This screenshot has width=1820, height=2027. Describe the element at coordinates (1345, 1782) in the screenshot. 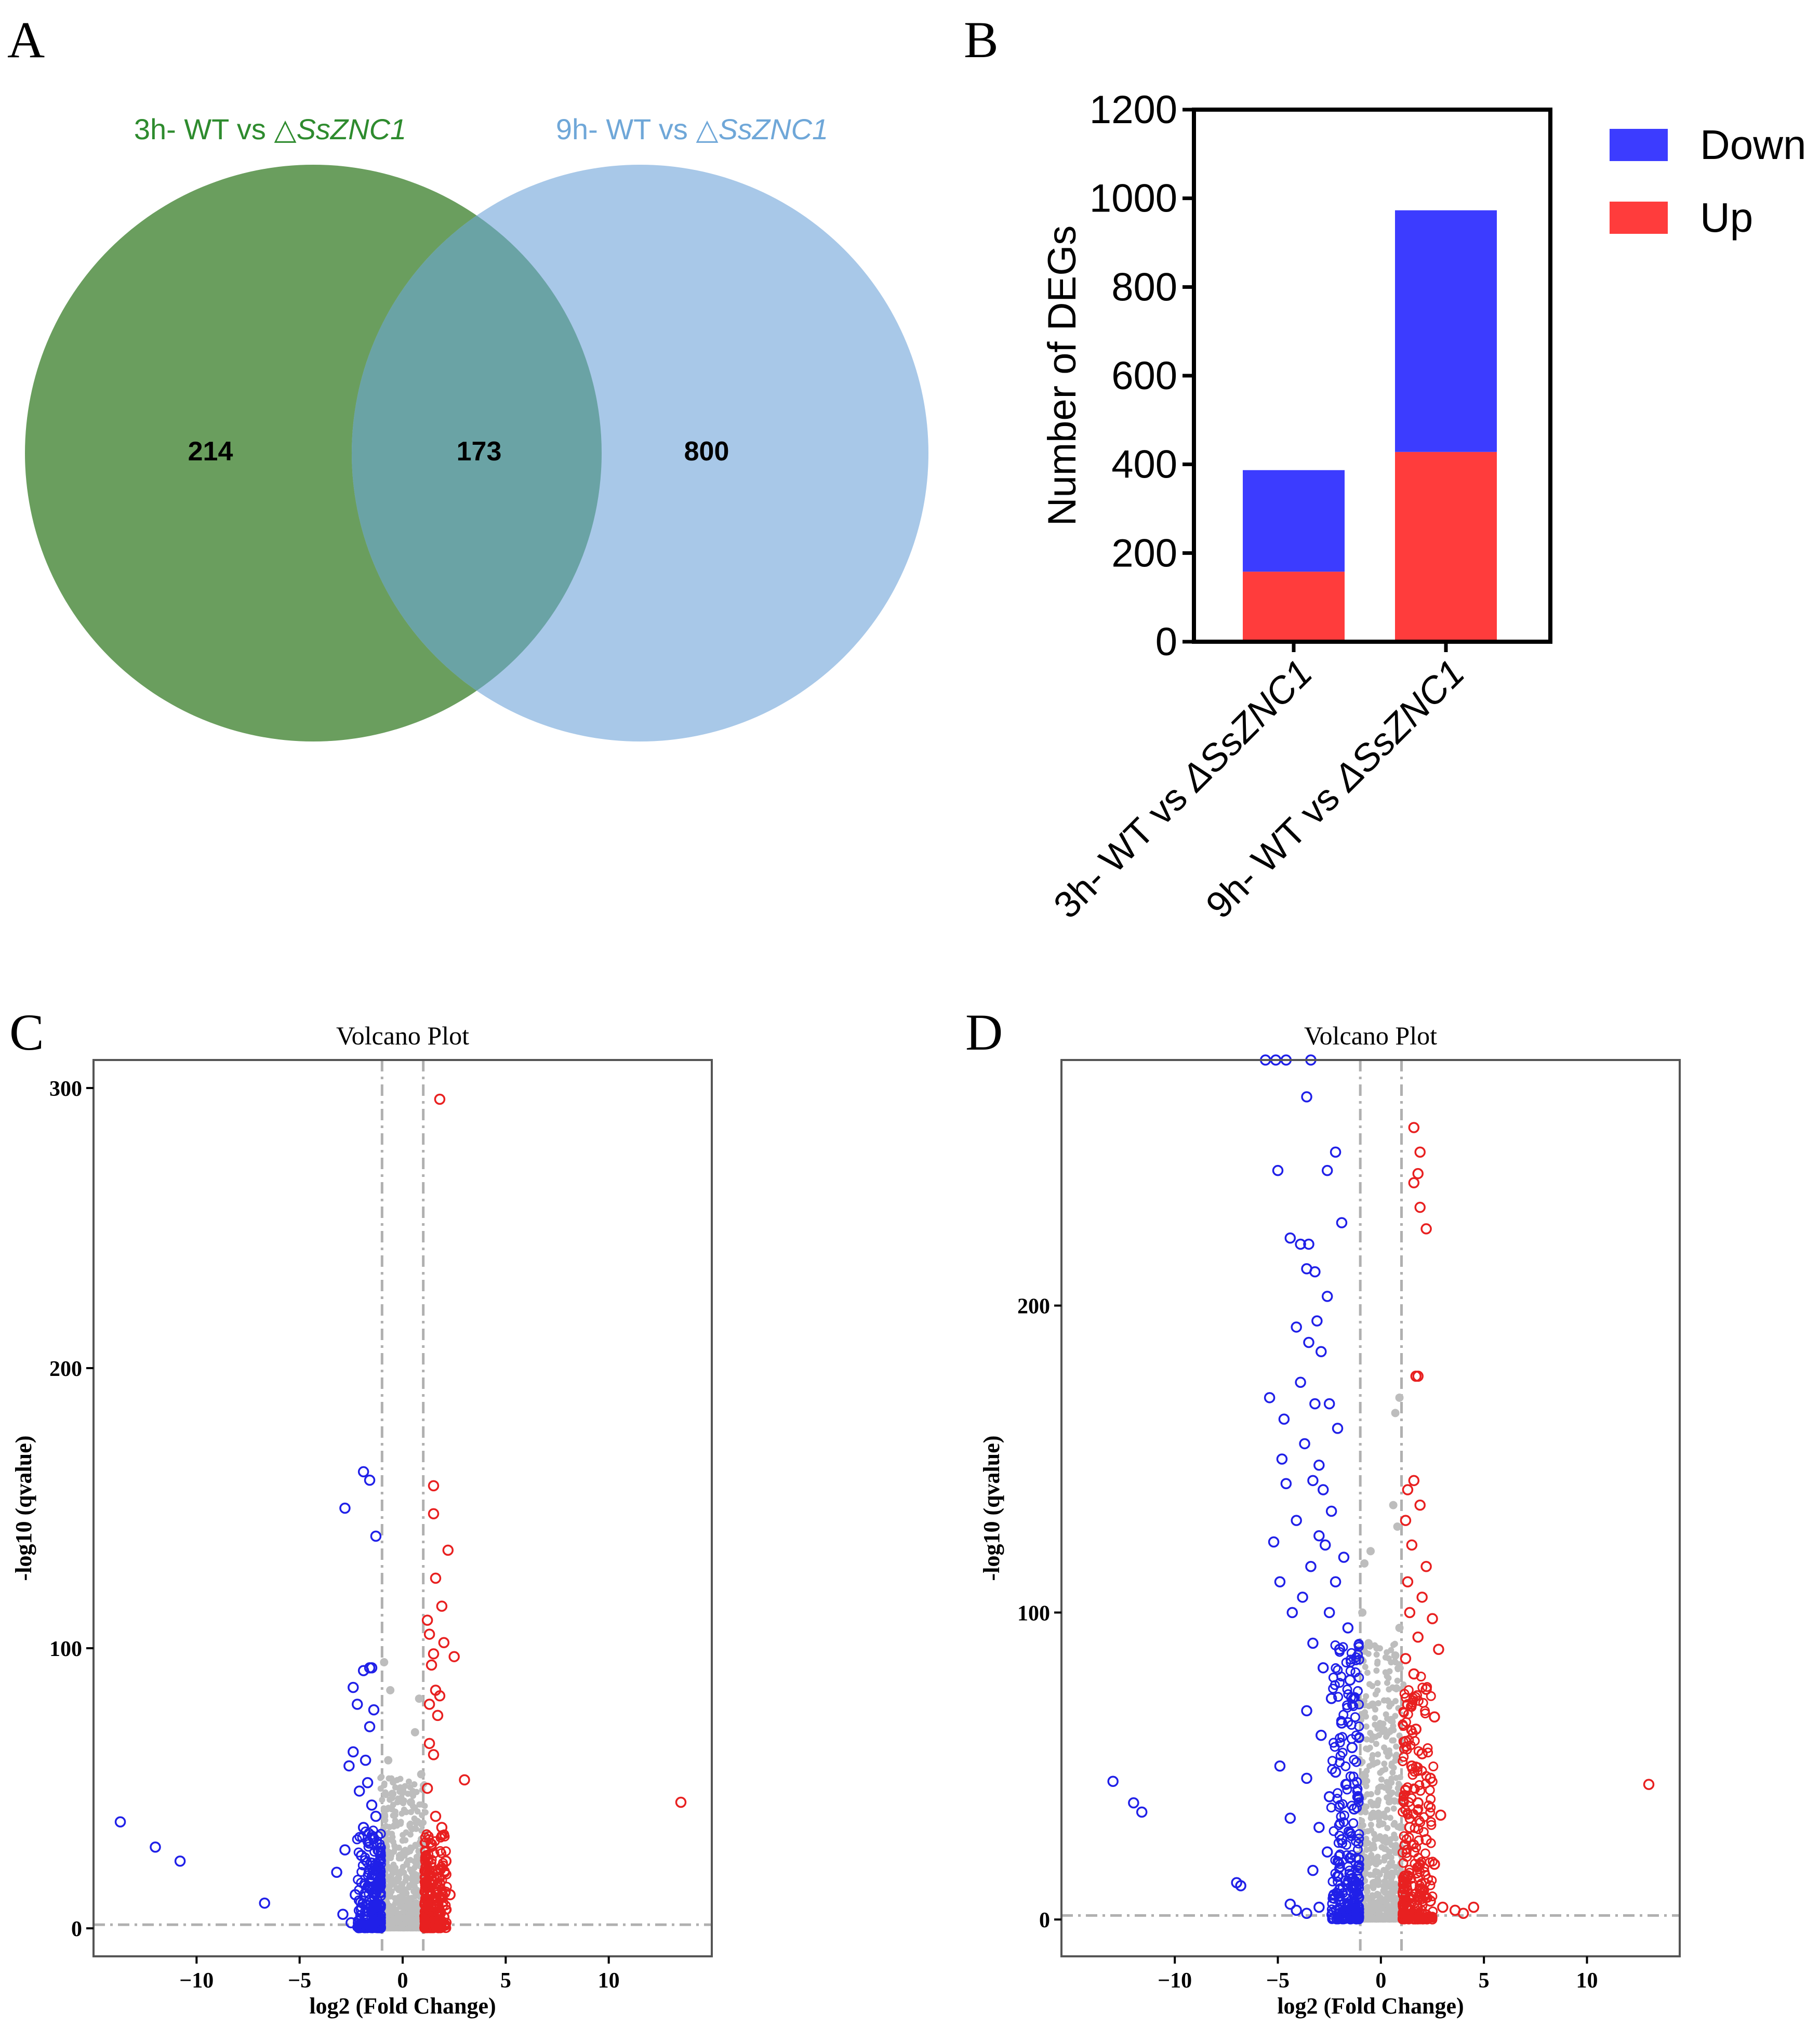

I see `down-points-dense-group` at that location.